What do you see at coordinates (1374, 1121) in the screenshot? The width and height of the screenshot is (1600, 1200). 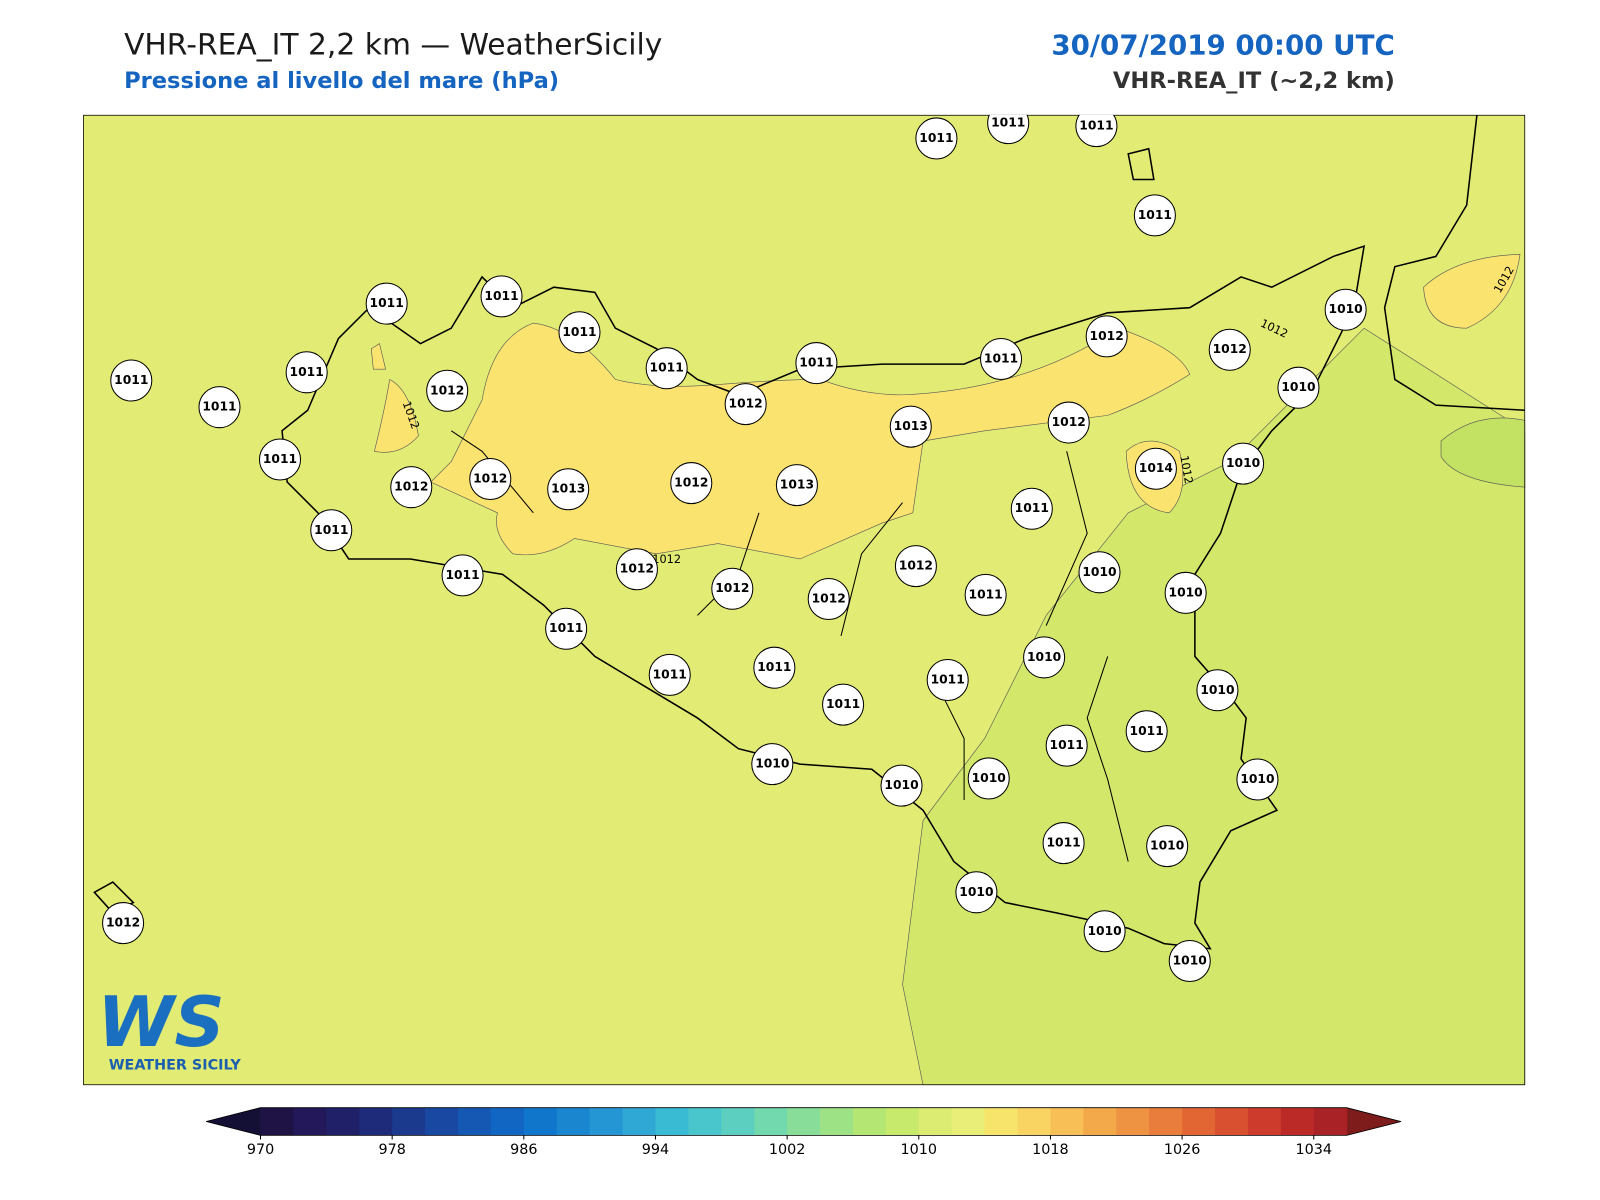 I see `colorbar-over` at bounding box center [1374, 1121].